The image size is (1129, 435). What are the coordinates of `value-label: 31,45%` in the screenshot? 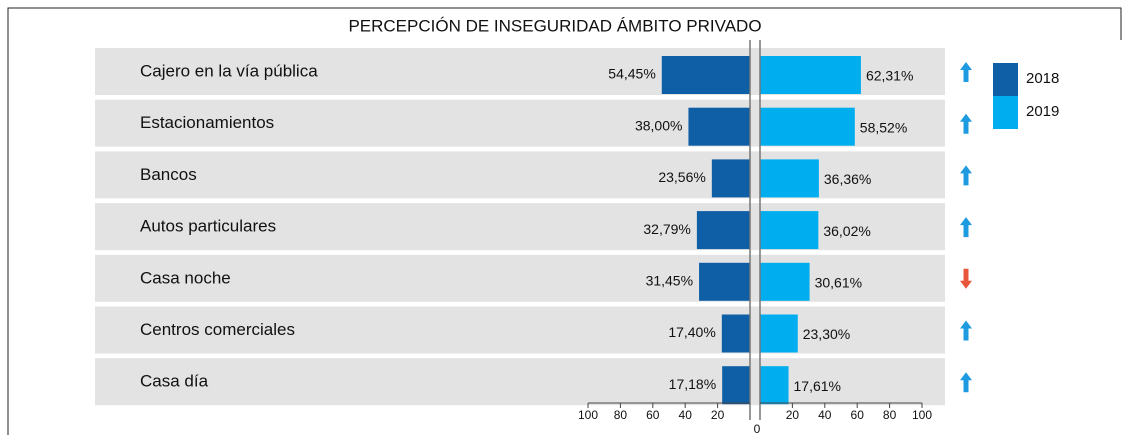 It's located at (669, 281).